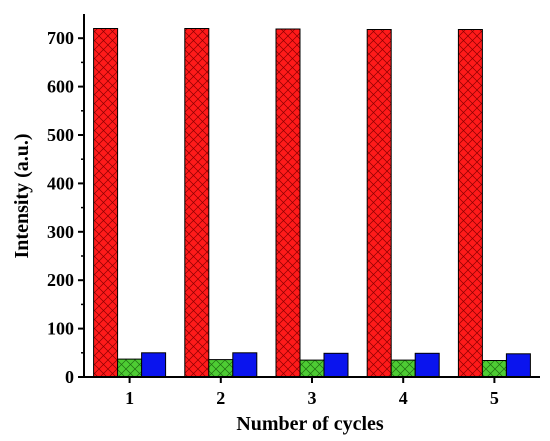 Image resolution: width=550 pixels, height=441 pixels. What do you see at coordinates (60, 280) in the screenshot?
I see `y-tick-label: 200` at bounding box center [60, 280].